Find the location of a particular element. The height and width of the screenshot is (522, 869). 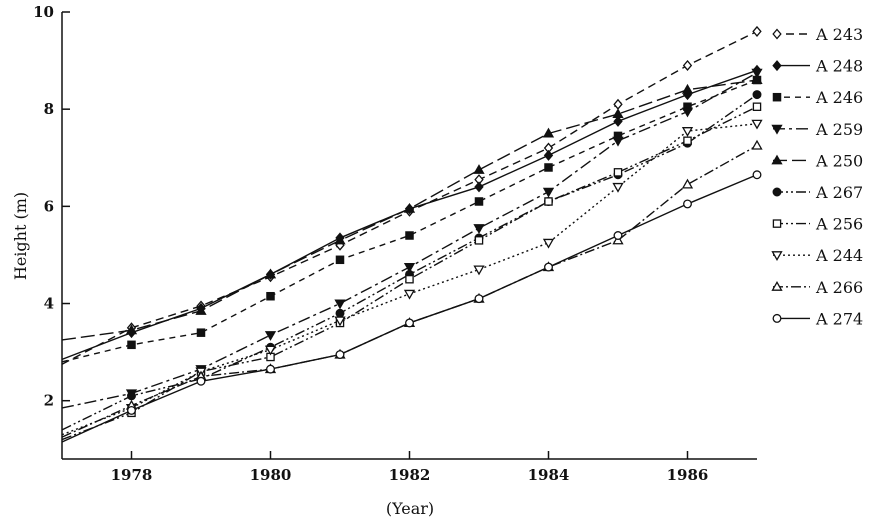

legend-label: A 248 is located at coordinates (839, 66).